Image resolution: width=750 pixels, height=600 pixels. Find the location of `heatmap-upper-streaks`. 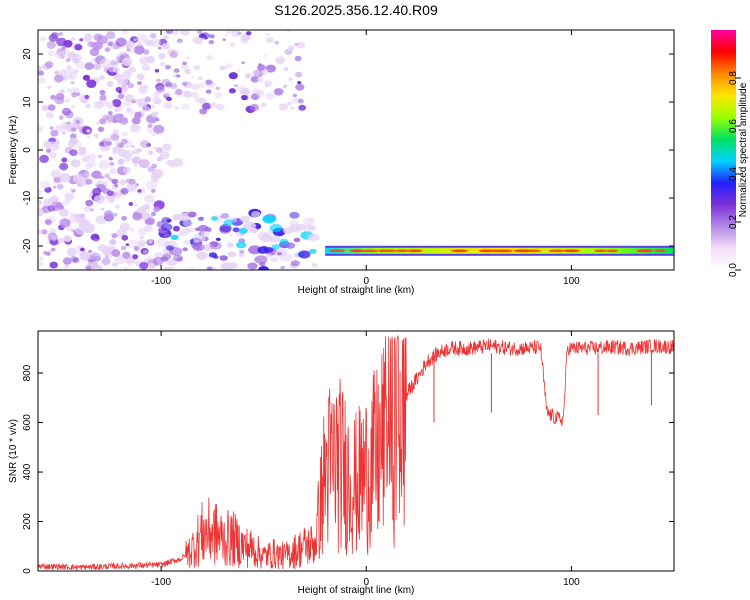

heatmap-upper-streaks is located at coordinates (233, 72).